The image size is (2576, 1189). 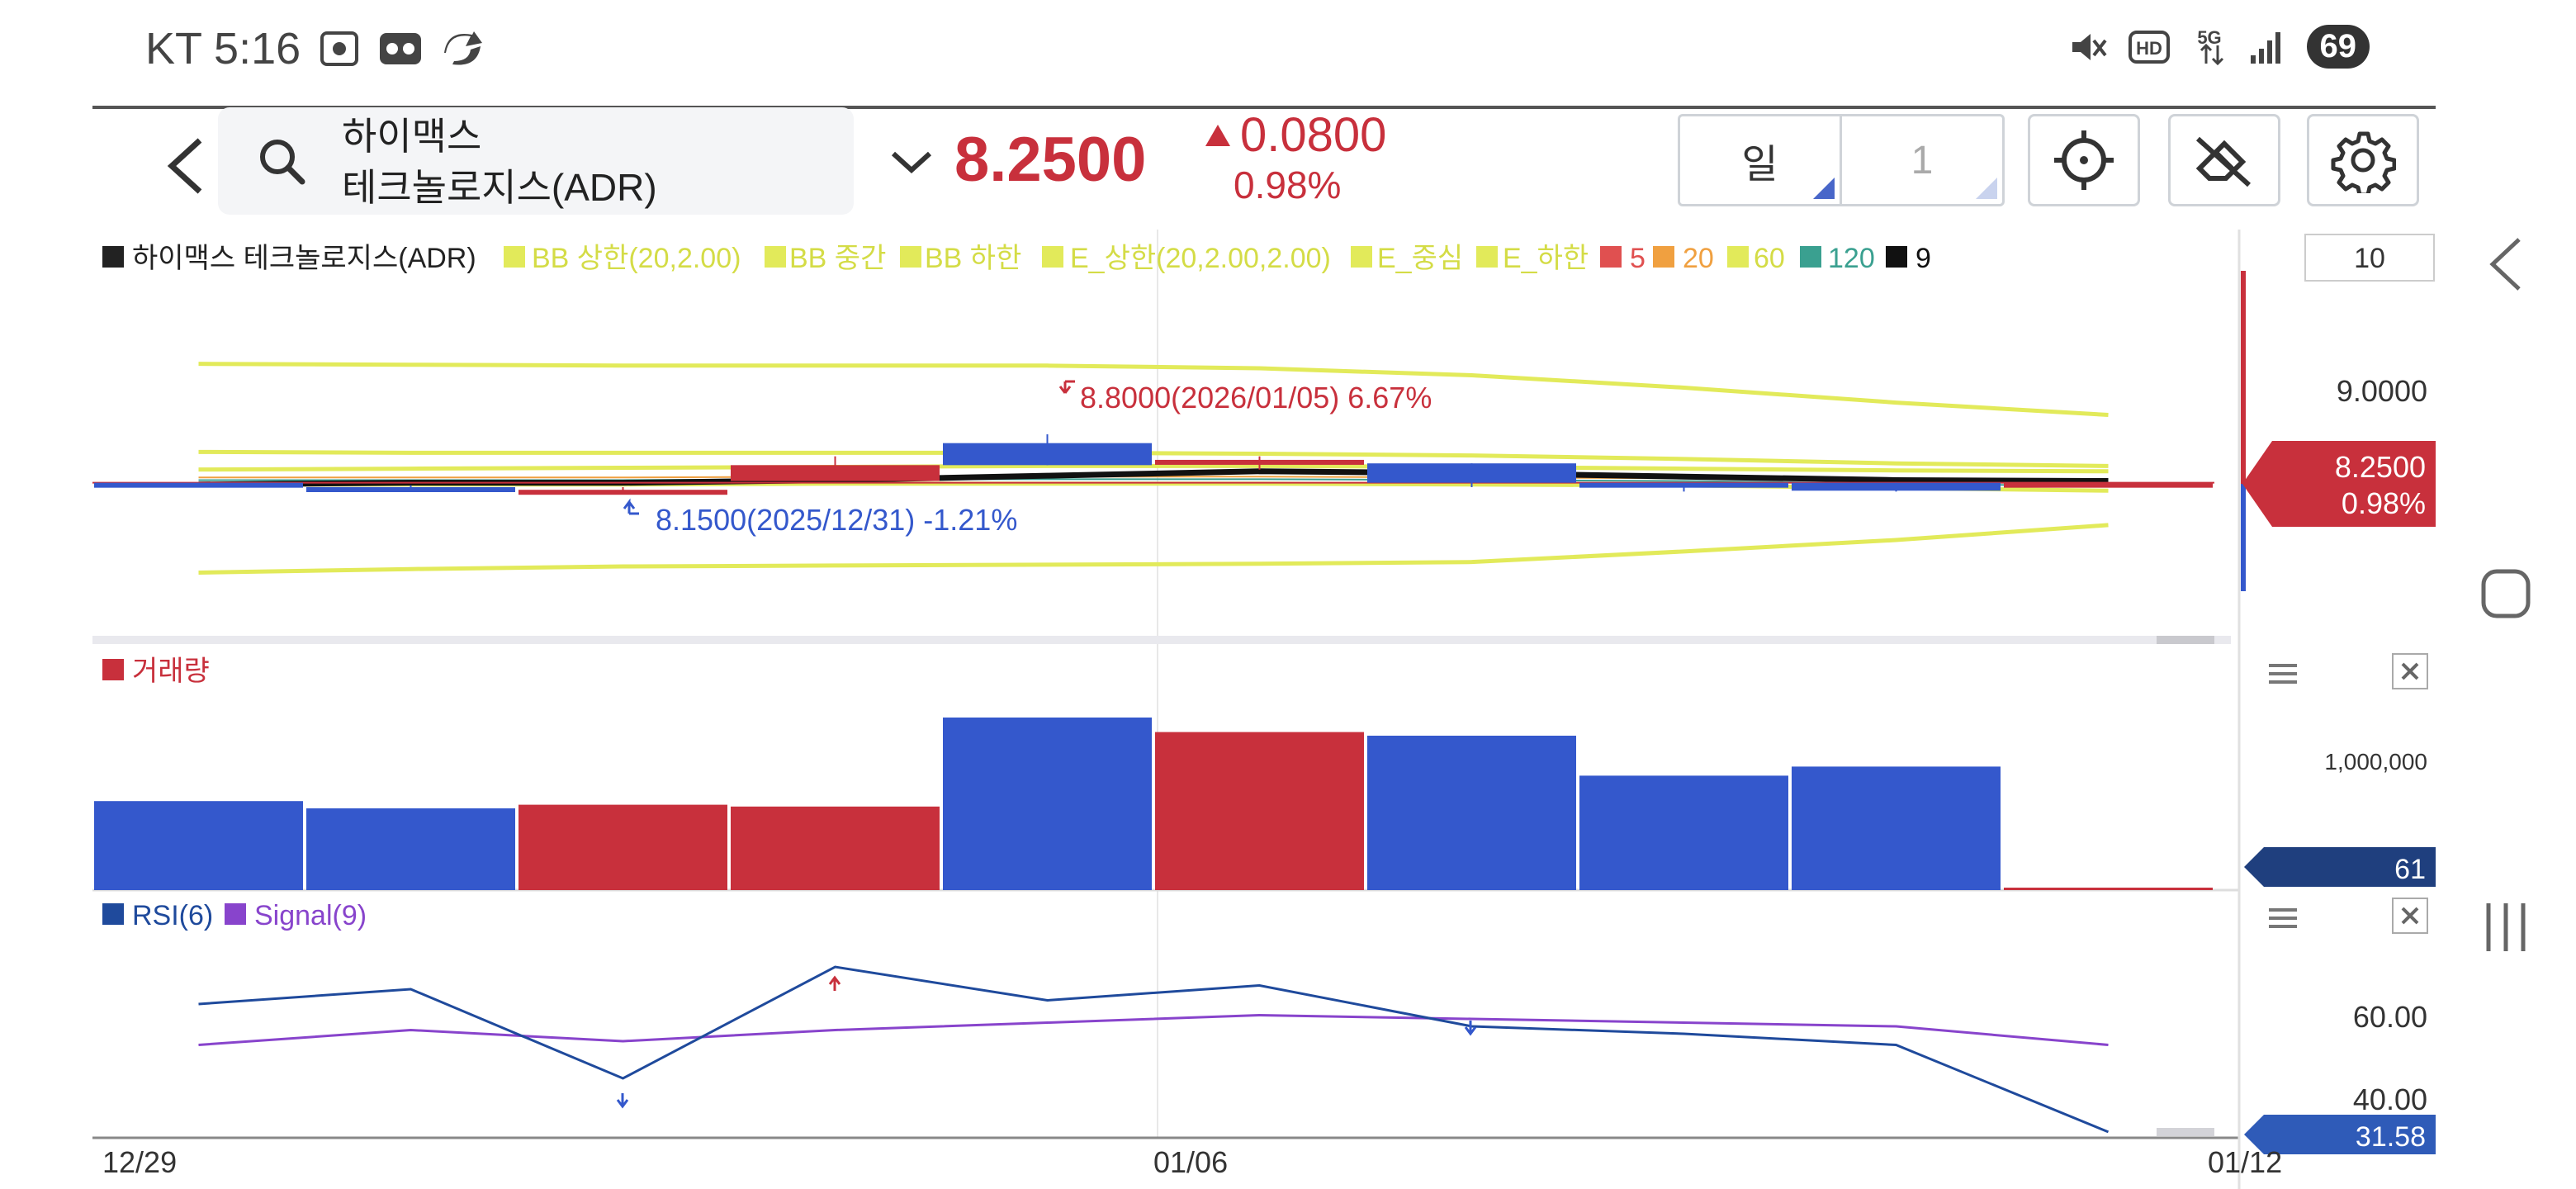 I want to click on volume-panel-close, so click(x=2410, y=671).